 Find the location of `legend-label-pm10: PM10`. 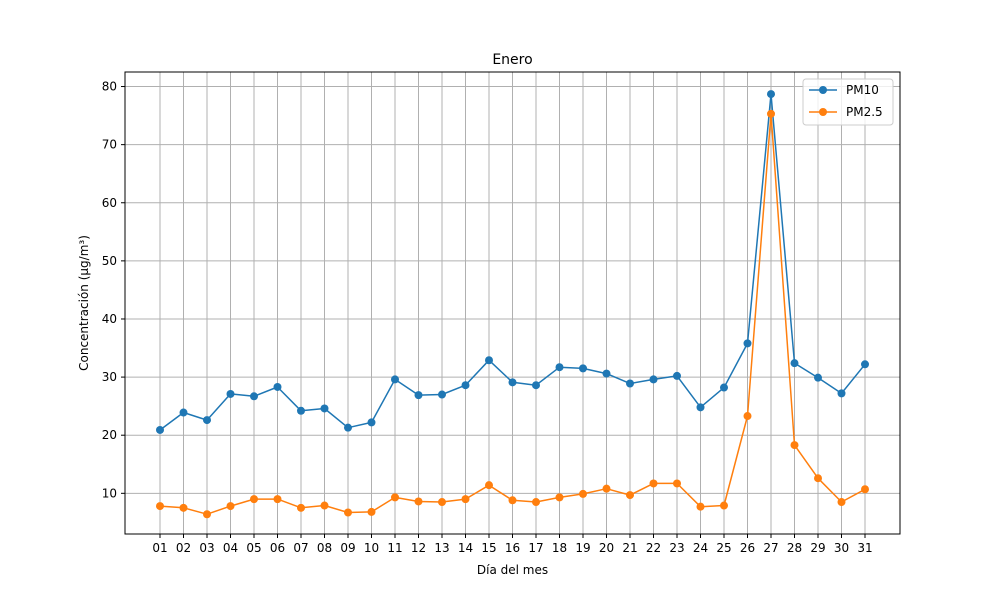

legend-label-pm10: PM10 is located at coordinates (862, 90).